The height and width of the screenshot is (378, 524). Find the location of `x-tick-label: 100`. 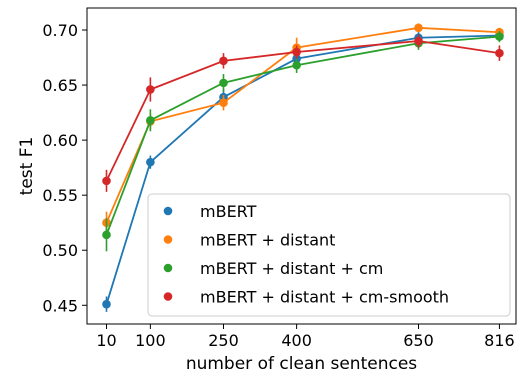

x-tick-label: 100 is located at coordinates (150, 340).